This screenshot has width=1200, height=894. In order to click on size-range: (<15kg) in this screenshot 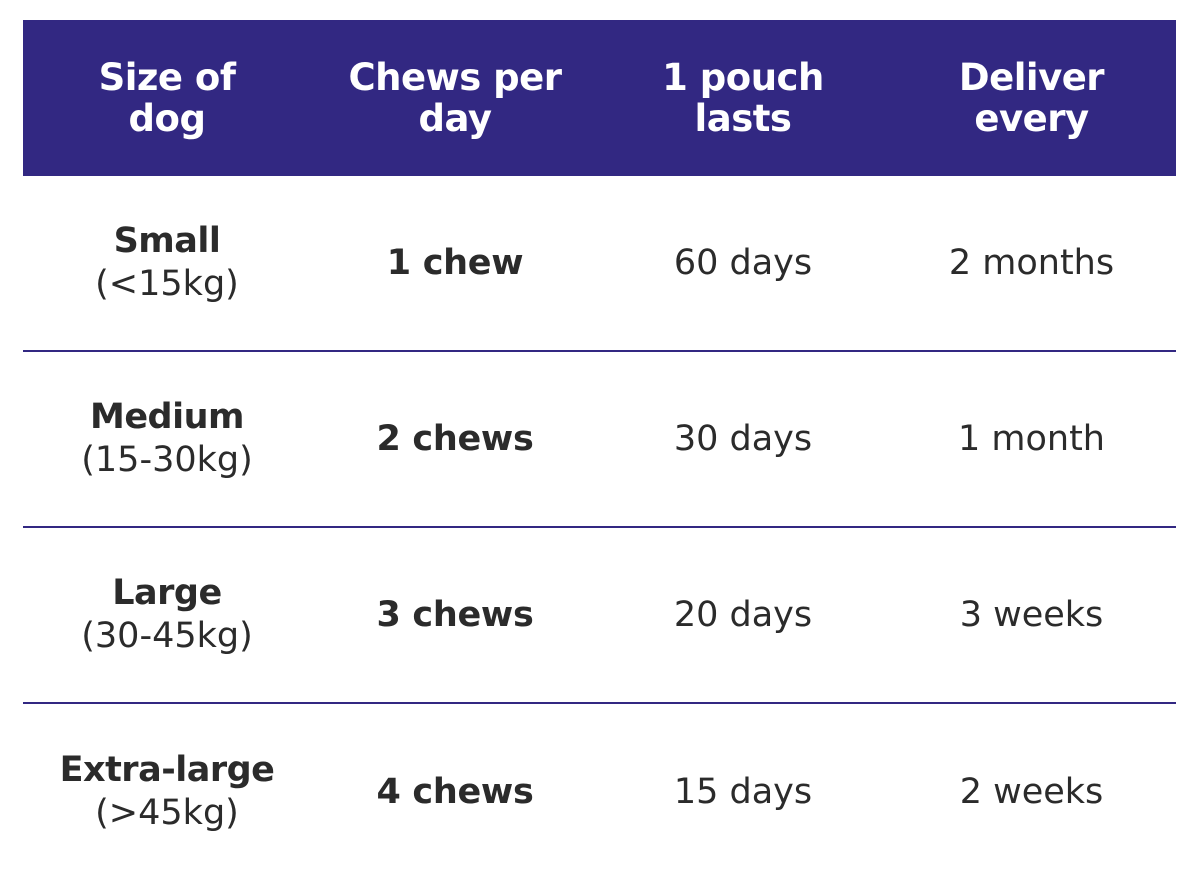, I will do `click(167, 284)`.